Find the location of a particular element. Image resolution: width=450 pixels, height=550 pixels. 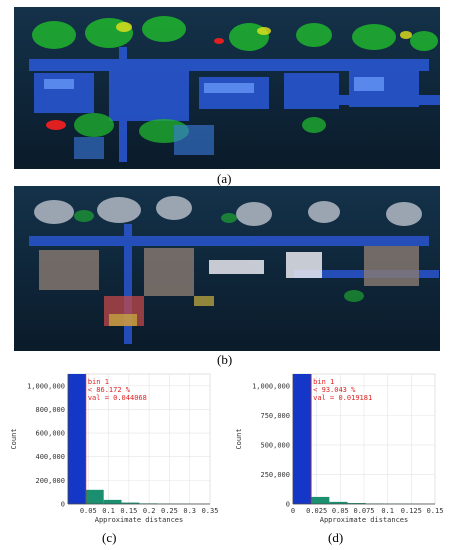

y-tick-label: 500,000 is located at coordinates (275, 445).